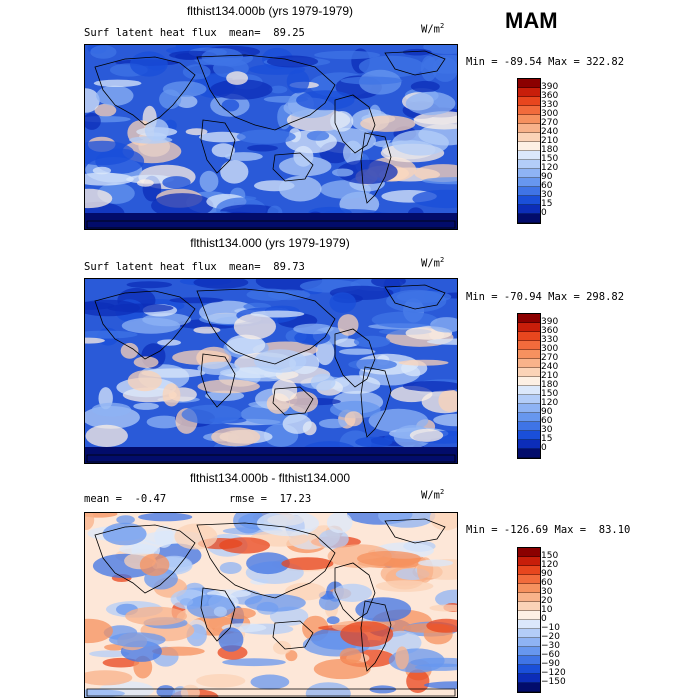 The height and width of the screenshot is (700, 700). What do you see at coordinates (545, 297) in the screenshot?
I see `panel2-minmax: Min = -70.94 Max = 298.82` at bounding box center [545, 297].